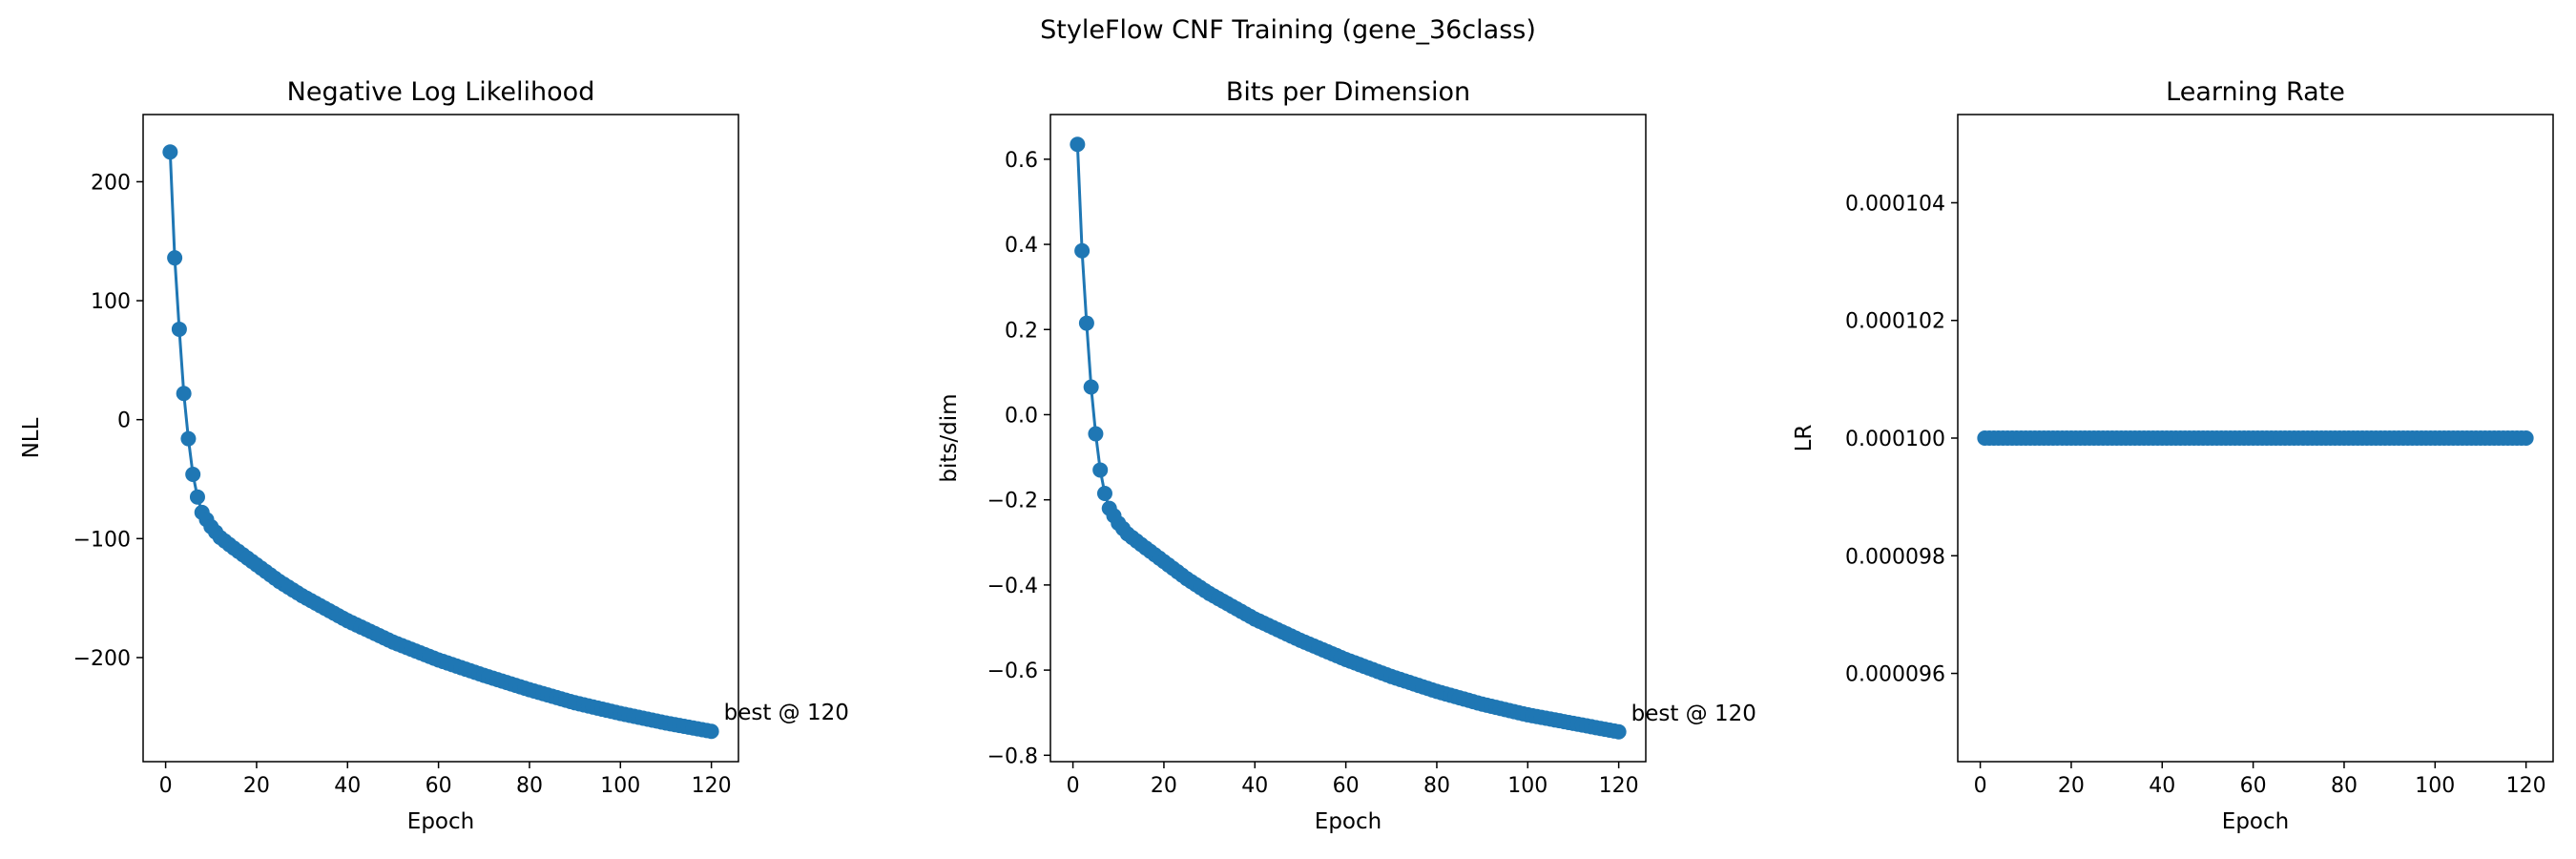 This screenshot has height=859, width=2576. Describe the element at coordinates (1895, 675) in the screenshot. I see `y-tick-label: 0.000096` at that location.